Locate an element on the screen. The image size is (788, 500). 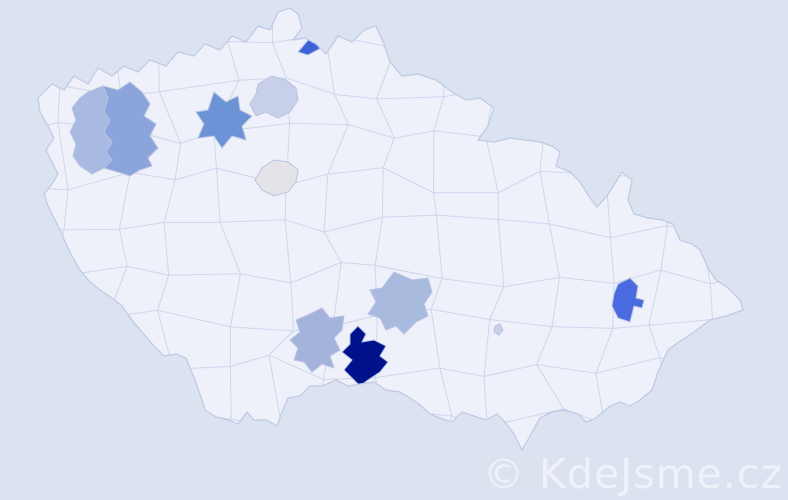
region-south-bohemia-medium is located at coordinates (317, 340).